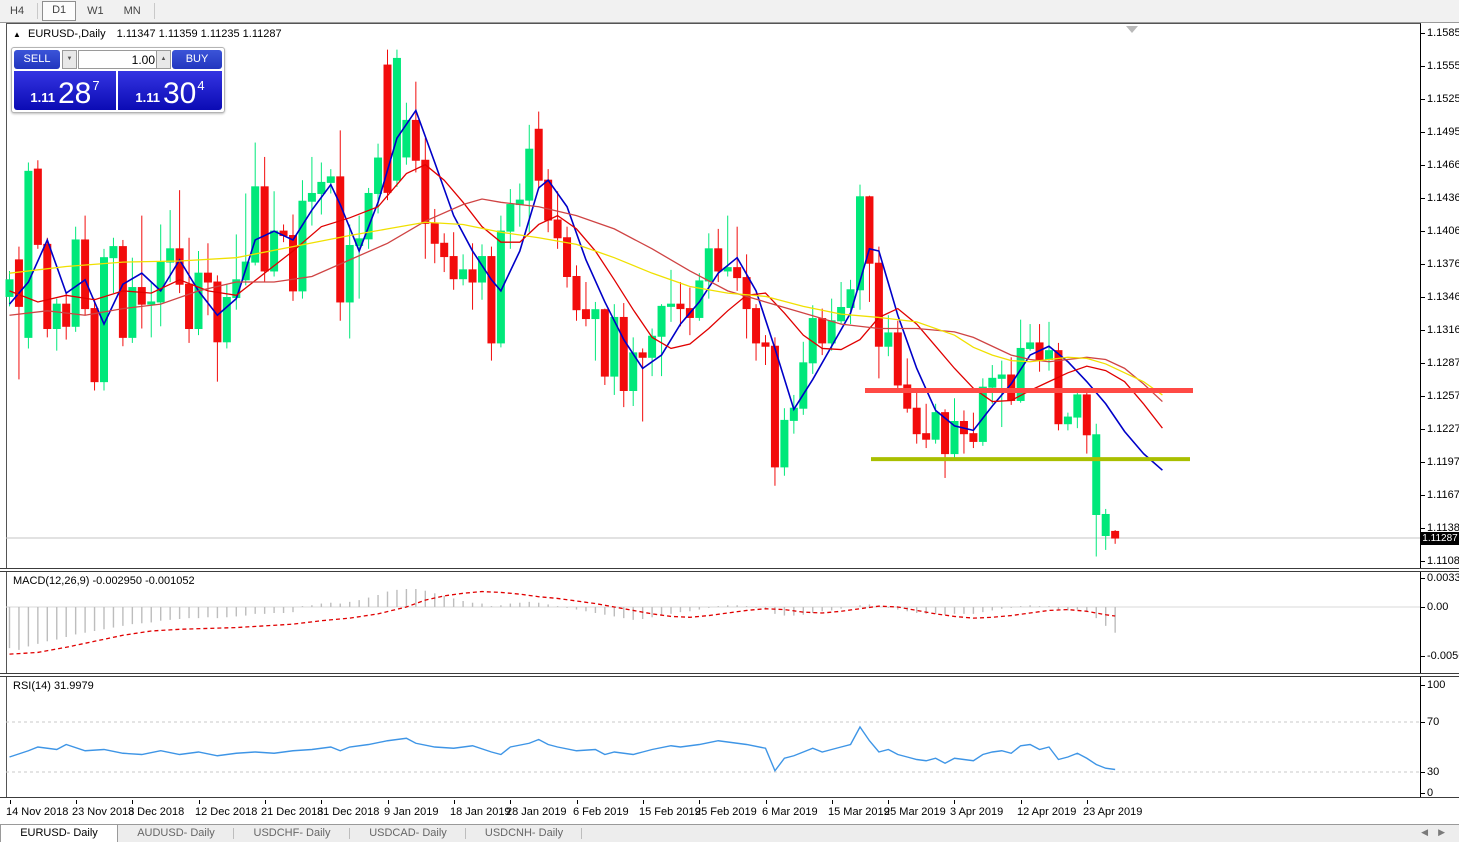  What do you see at coordinates (37, 59) in the screenshot?
I see `sell-button: SELL` at bounding box center [37, 59].